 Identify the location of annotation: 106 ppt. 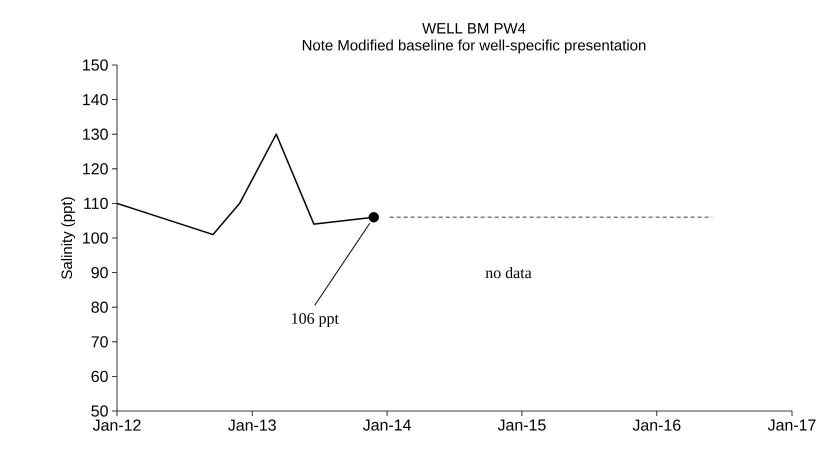
(315, 320).